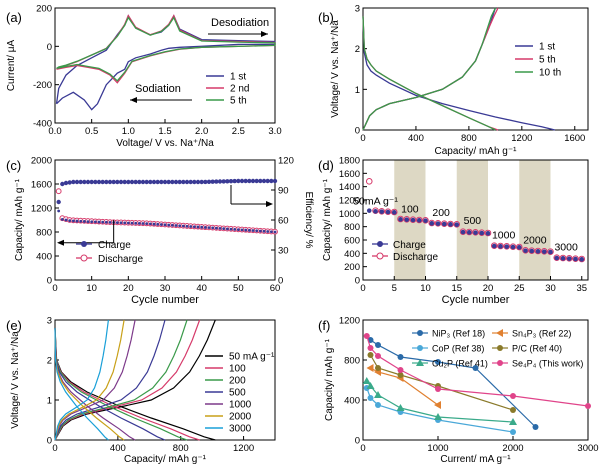 The width and height of the screenshot is (600, 473). Describe the element at coordinates (420, 362) in the screenshot. I see `legend-swatch-marker` at that location.